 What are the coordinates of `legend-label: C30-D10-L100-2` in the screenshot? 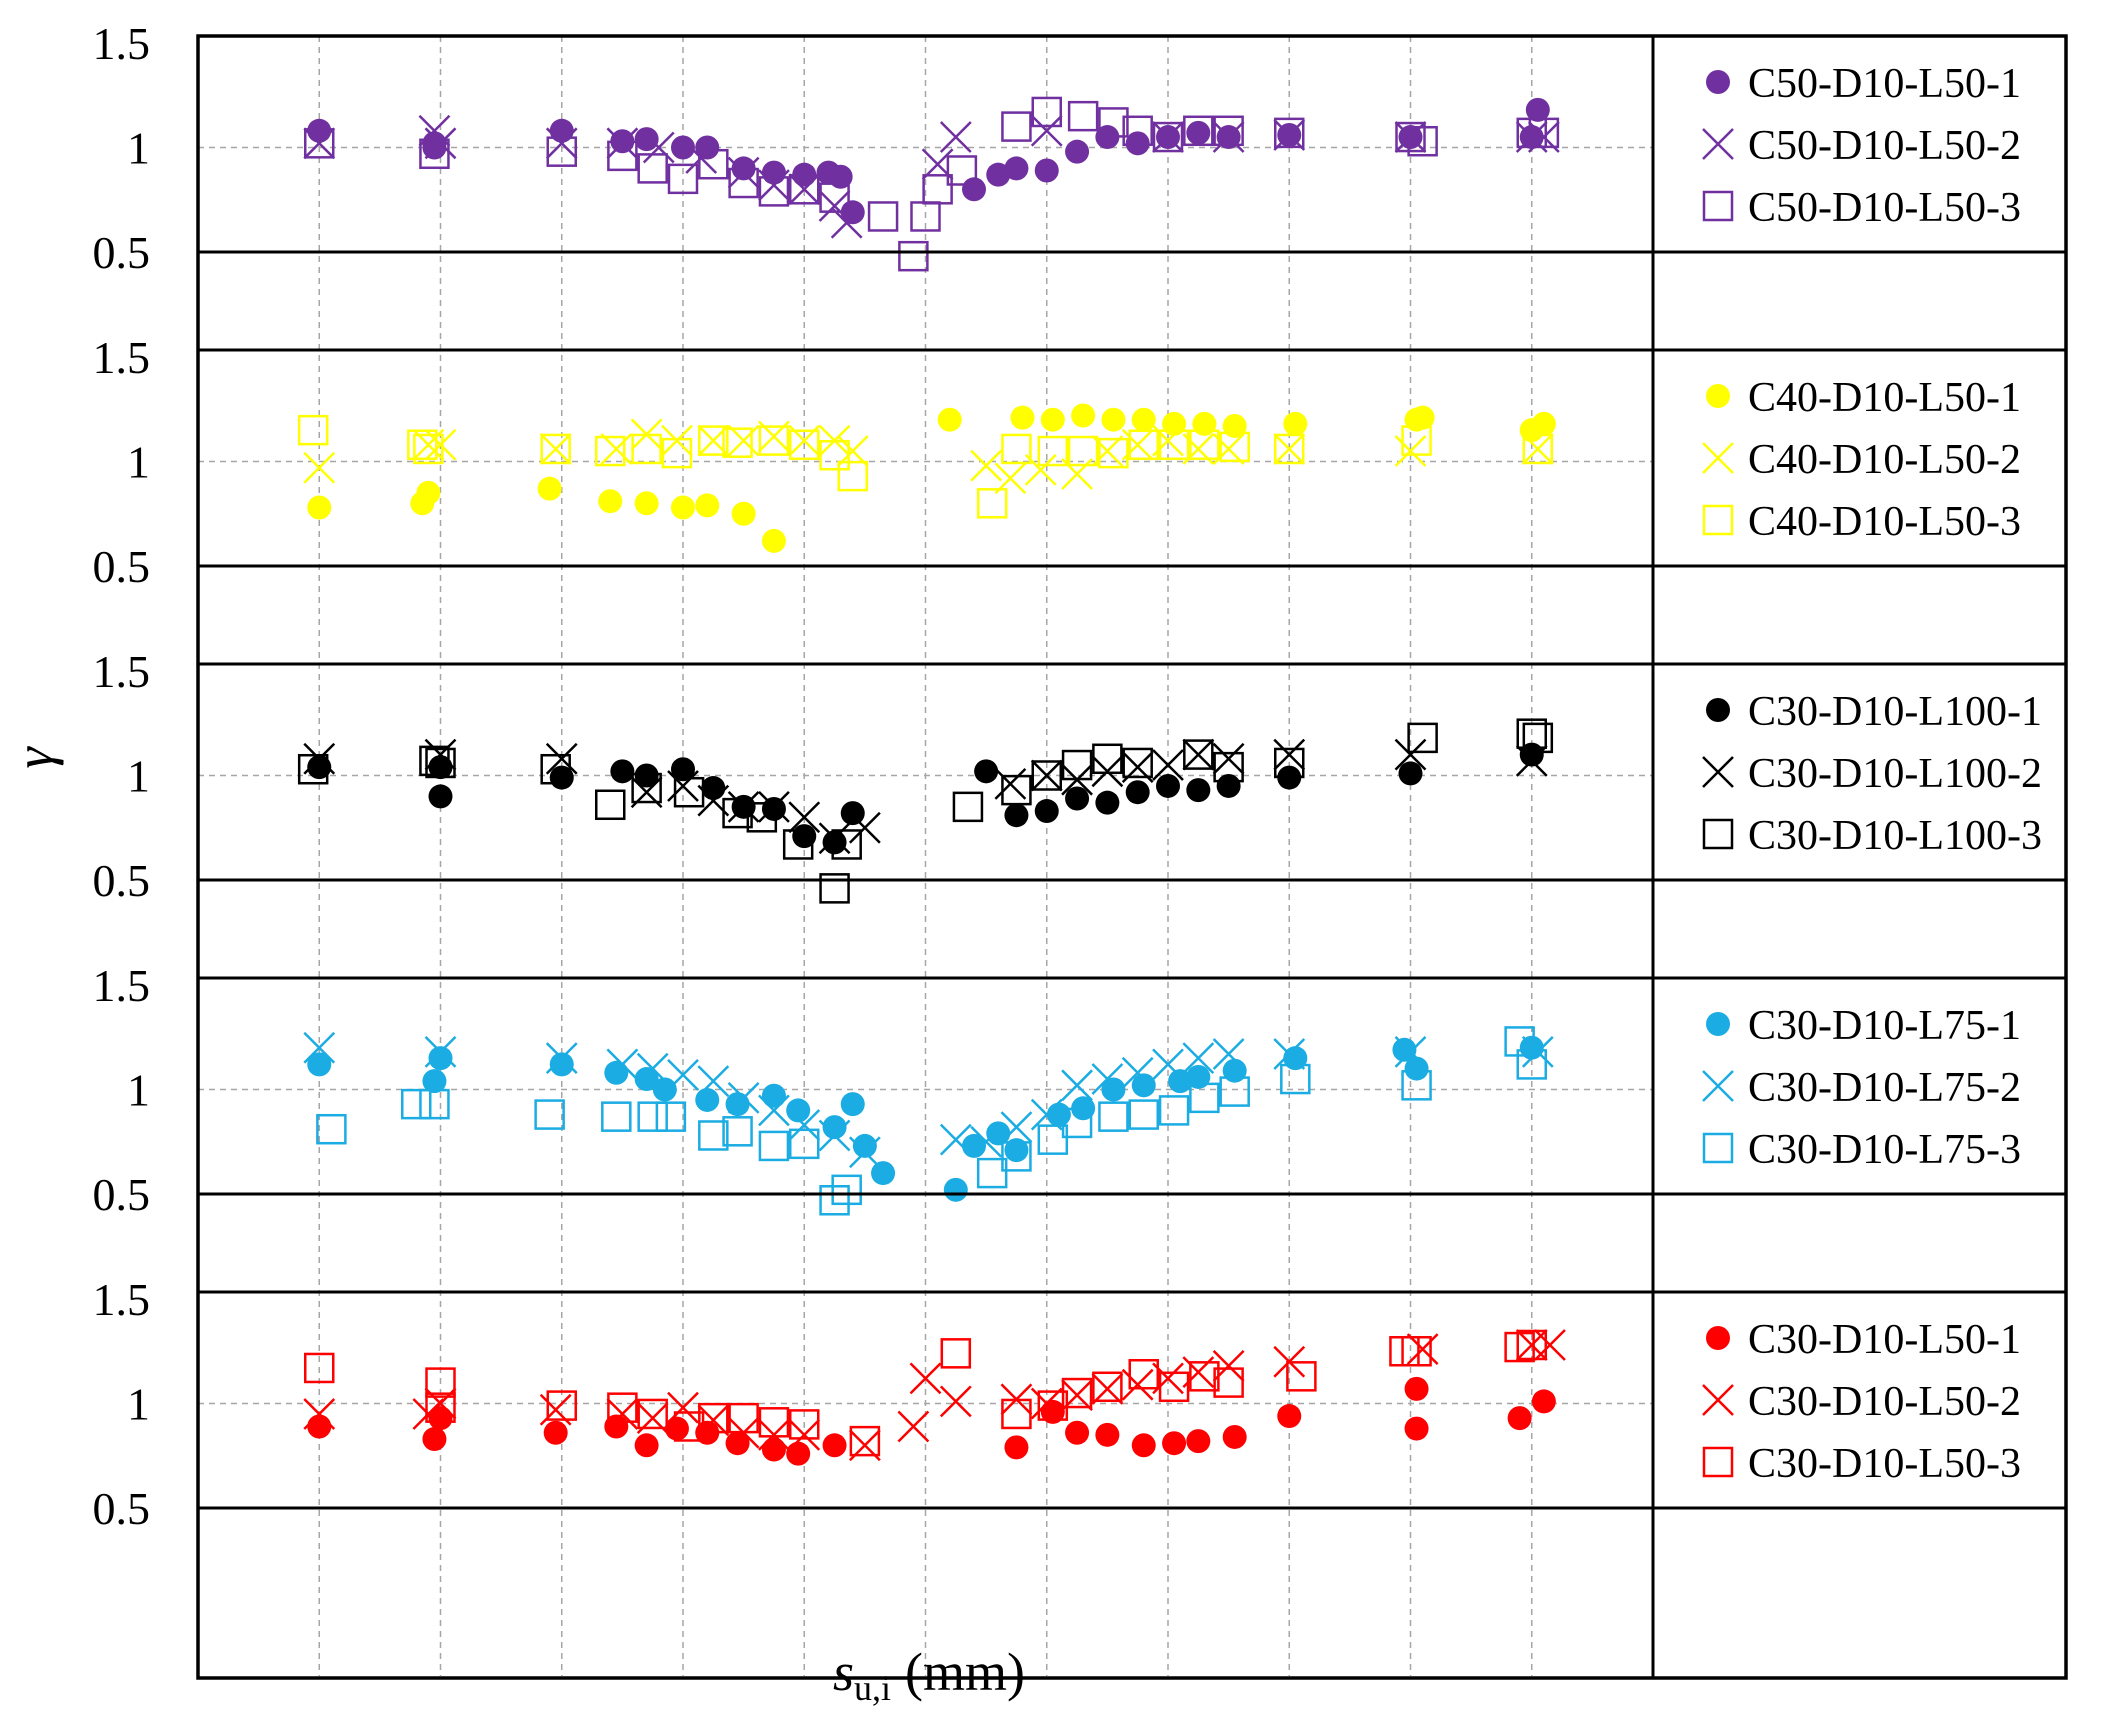 It's located at (1895, 774).